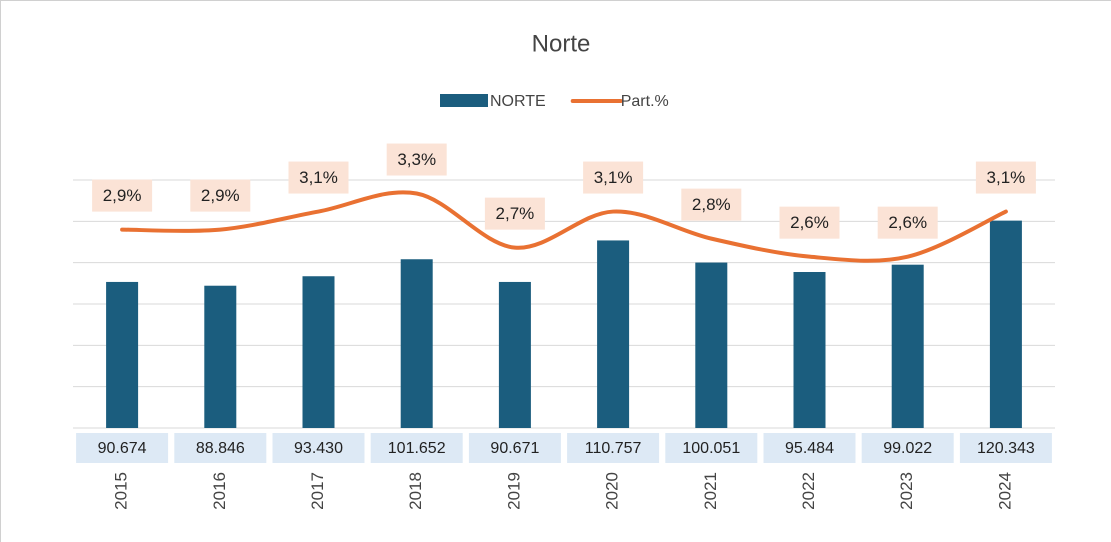 The height and width of the screenshot is (542, 1111). I want to click on legend-label: NORTE, so click(518, 101).